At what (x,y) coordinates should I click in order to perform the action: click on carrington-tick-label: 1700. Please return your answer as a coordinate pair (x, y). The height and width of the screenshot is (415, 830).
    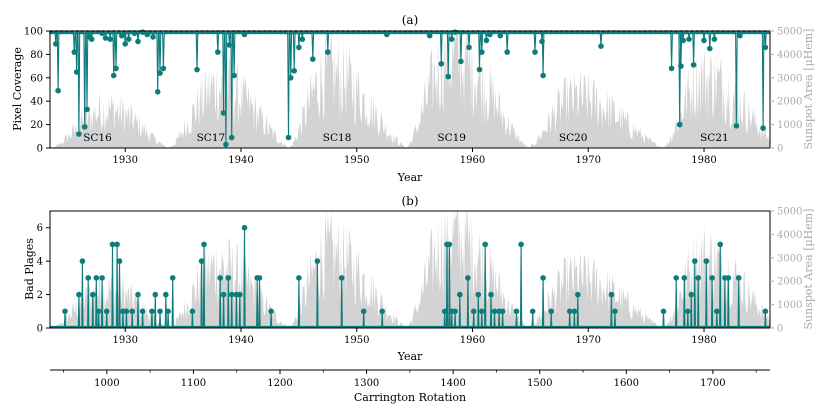
    Looking at the image, I should click on (712, 383).